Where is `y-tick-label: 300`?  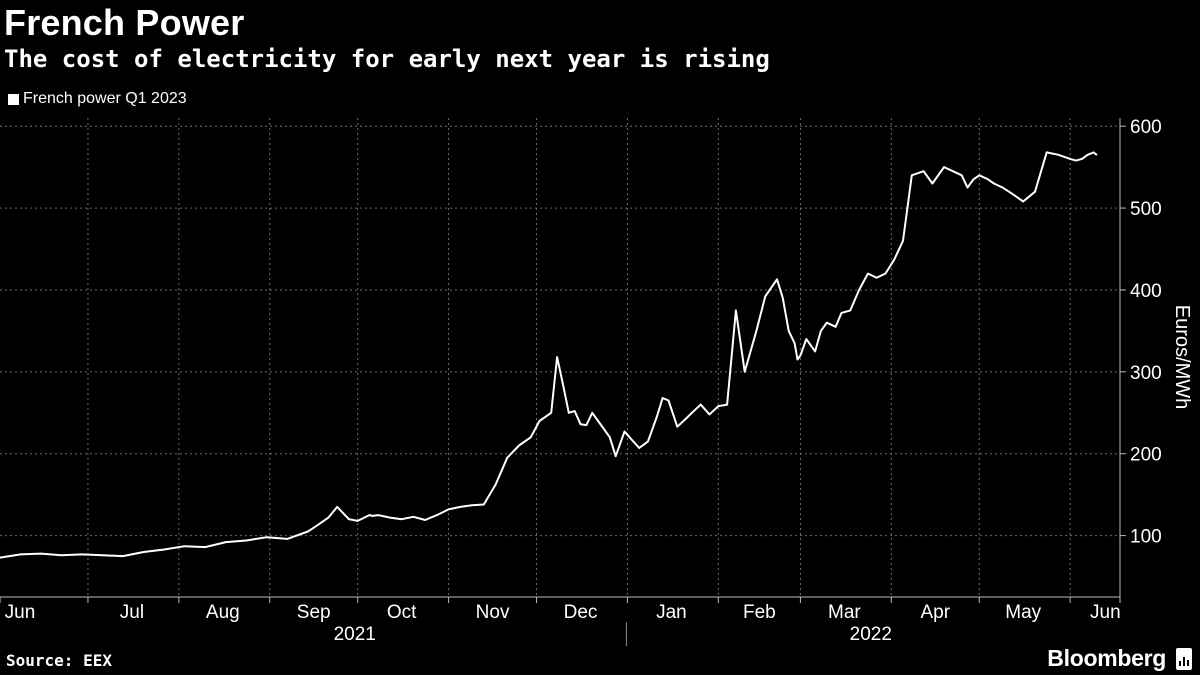 y-tick-label: 300 is located at coordinates (1146, 373).